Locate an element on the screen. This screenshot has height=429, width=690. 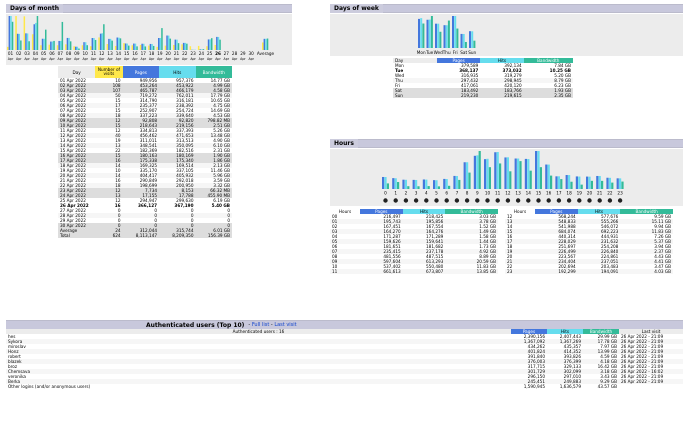
day-tick-label: 16 is located at coordinates (135, 53).